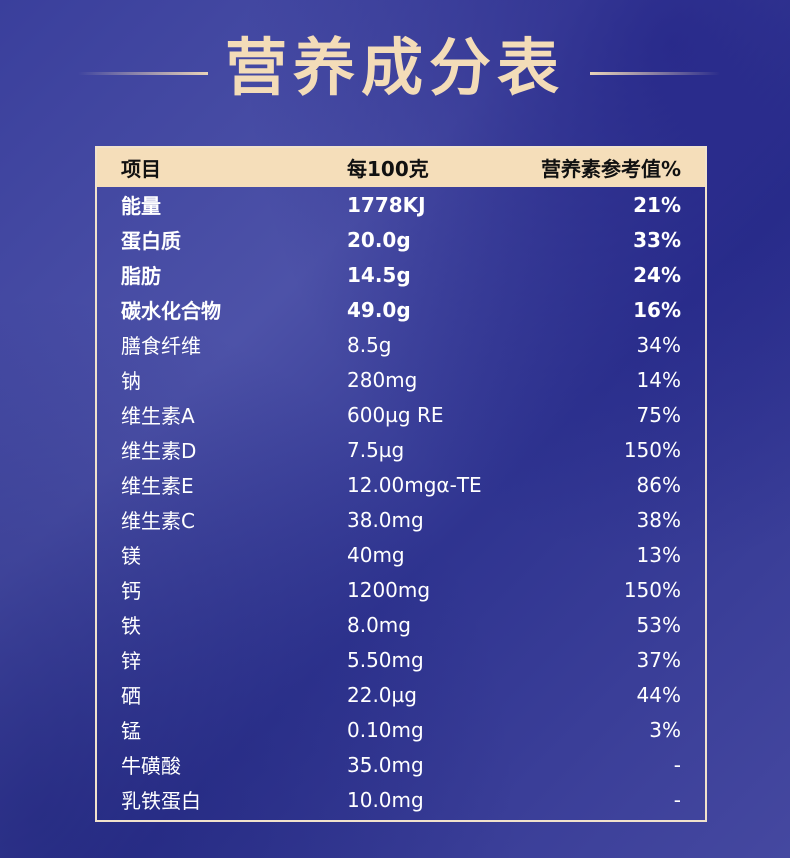  Describe the element at coordinates (158, 416) in the screenshot. I see `nutrient-name: 维生素A` at that location.